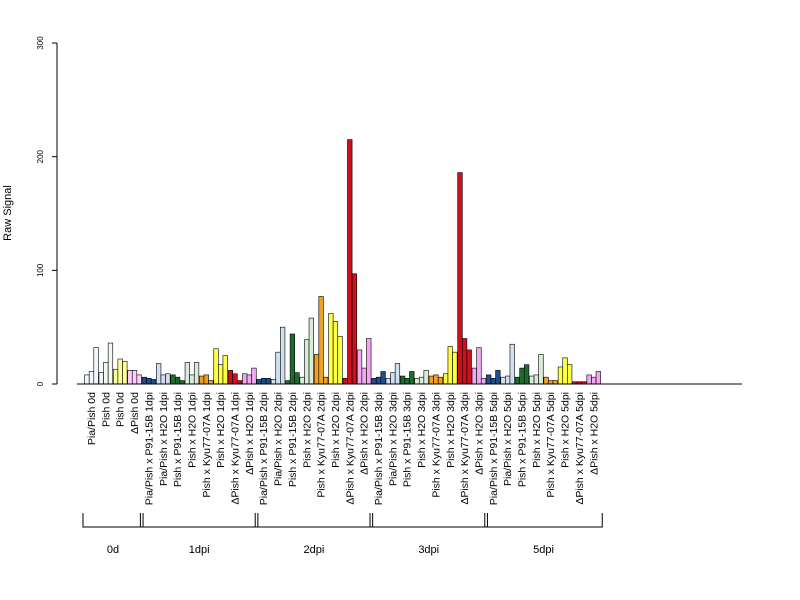 This screenshot has width=800, height=600. What do you see at coordinates (523, 439) in the screenshot?
I see `x-tick-label: Pish x P91-15B 5dpi` at bounding box center [523, 439].